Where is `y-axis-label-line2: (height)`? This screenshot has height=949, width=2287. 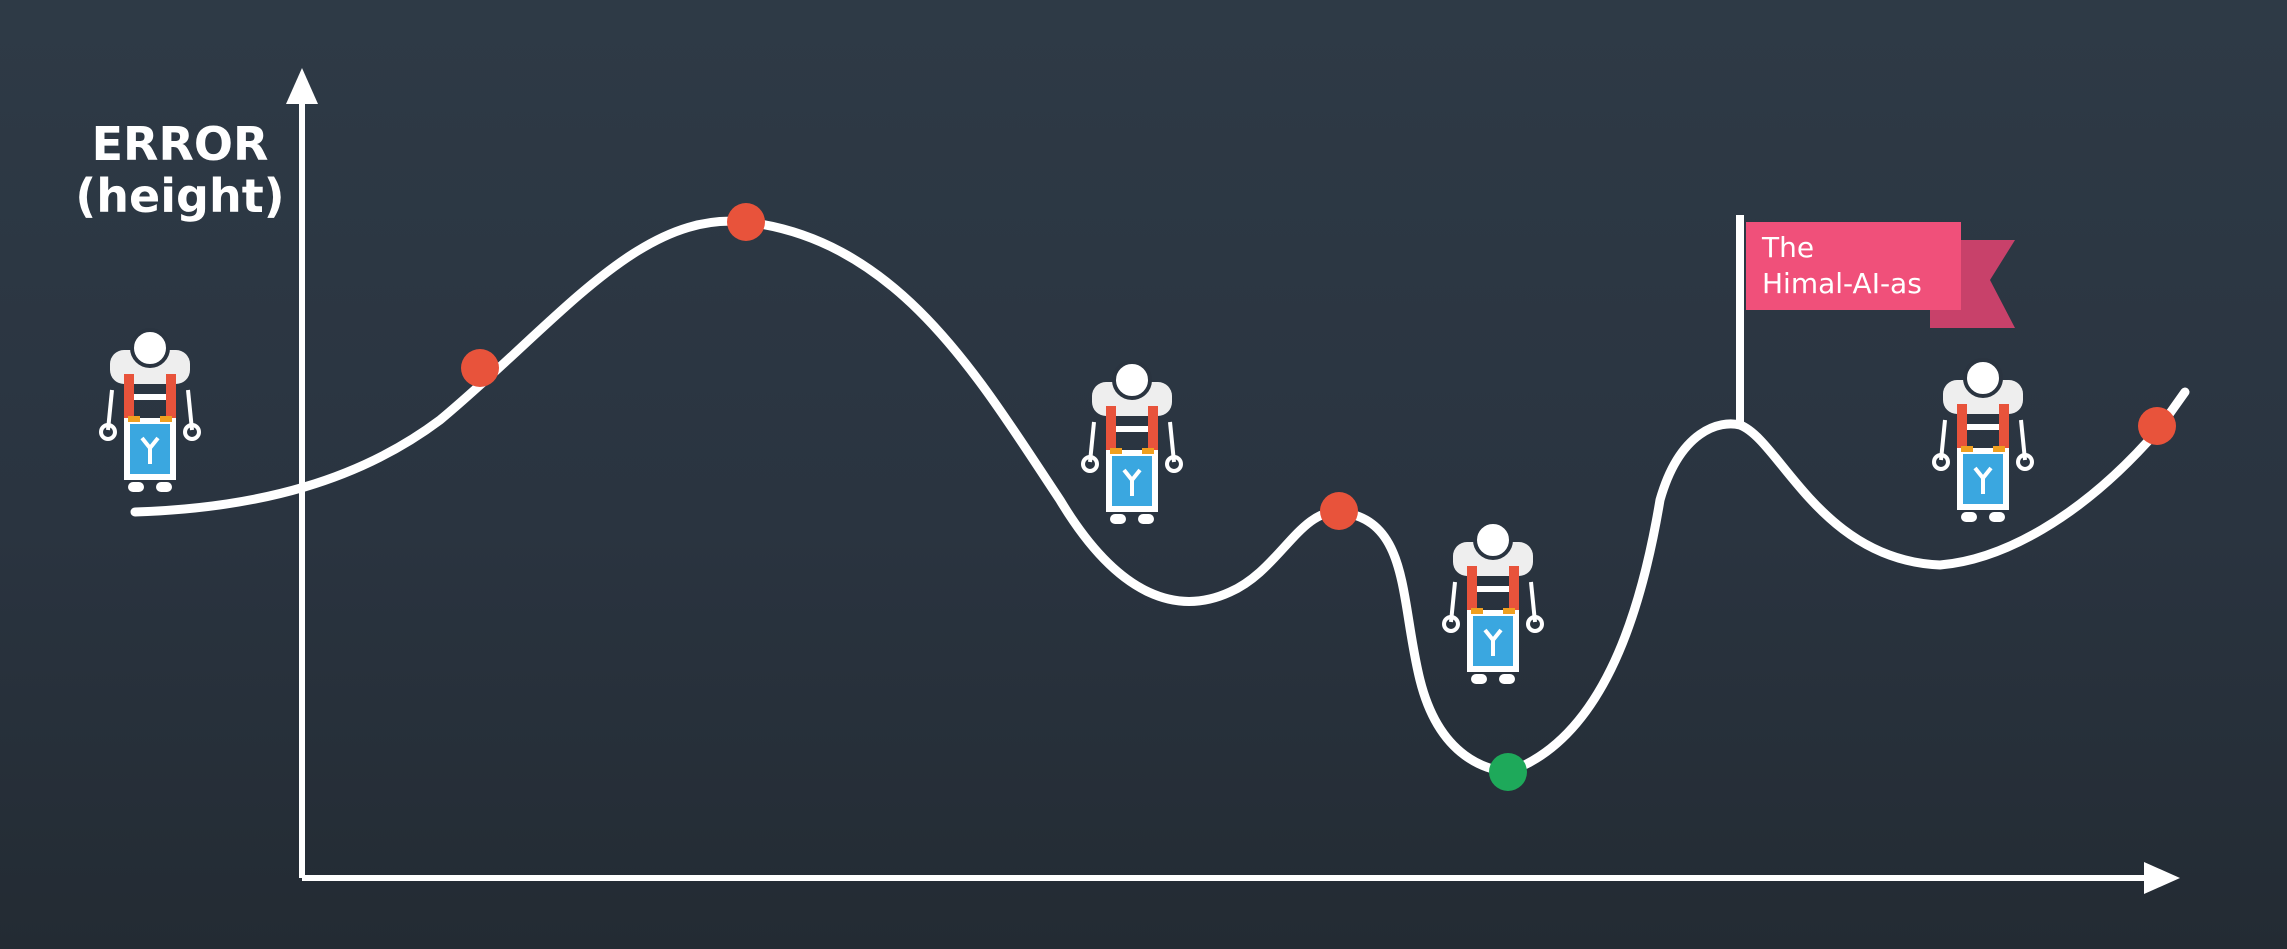
y-axis-label-line2: (height) is located at coordinates (180, 196).